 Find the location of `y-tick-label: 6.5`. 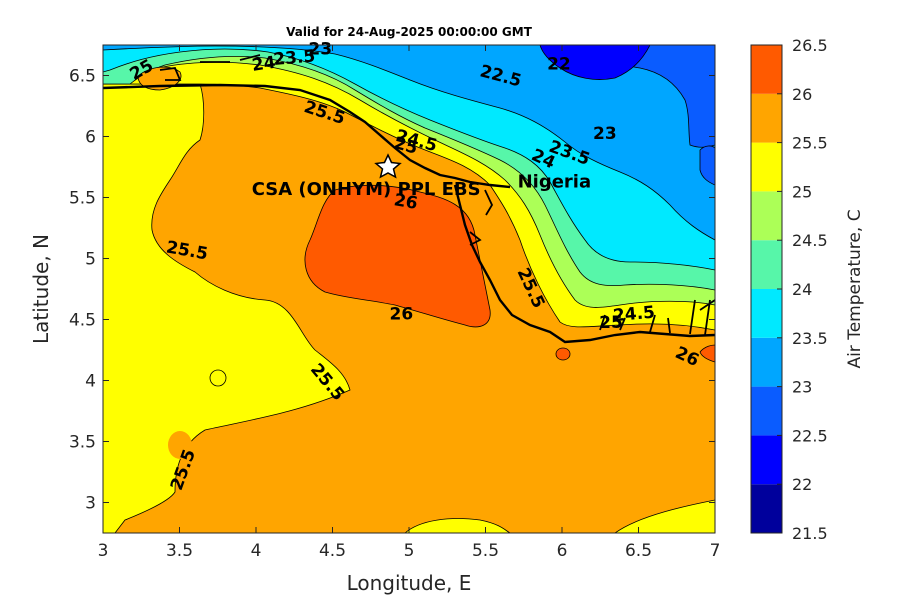

y-tick-label: 6.5 is located at coordinates (82, 77).